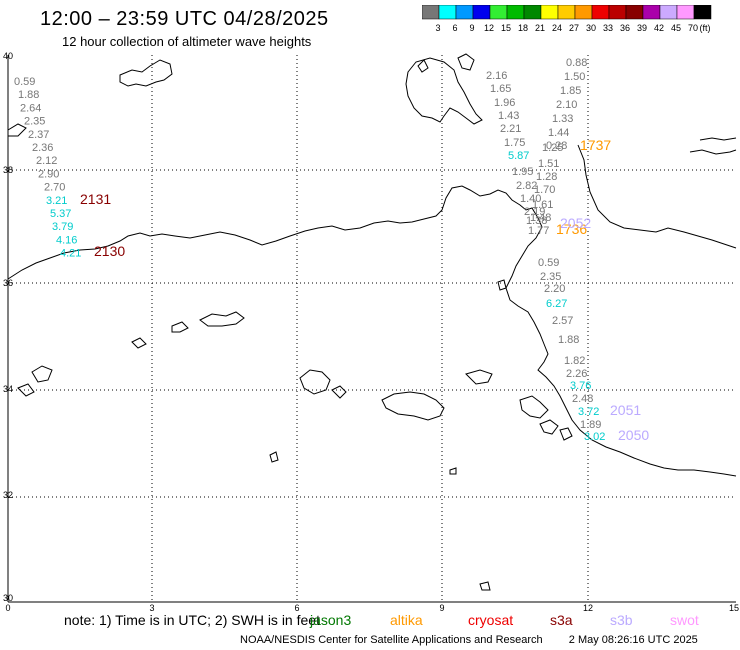 Image resolution: width=740 pixels, height=650 pixels. I want to click on pass-label: 2050, so click(633, 435).